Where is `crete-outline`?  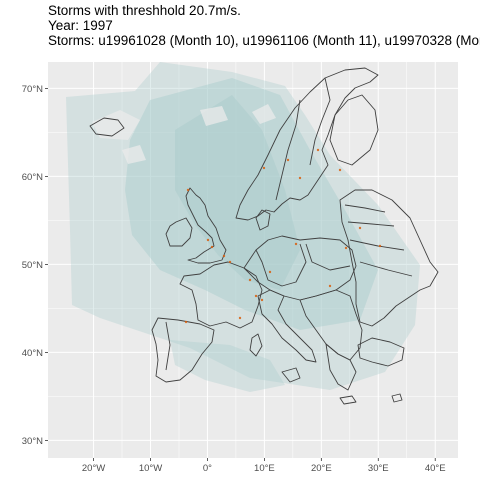 crete-outline is located at coordinates (348, 400).